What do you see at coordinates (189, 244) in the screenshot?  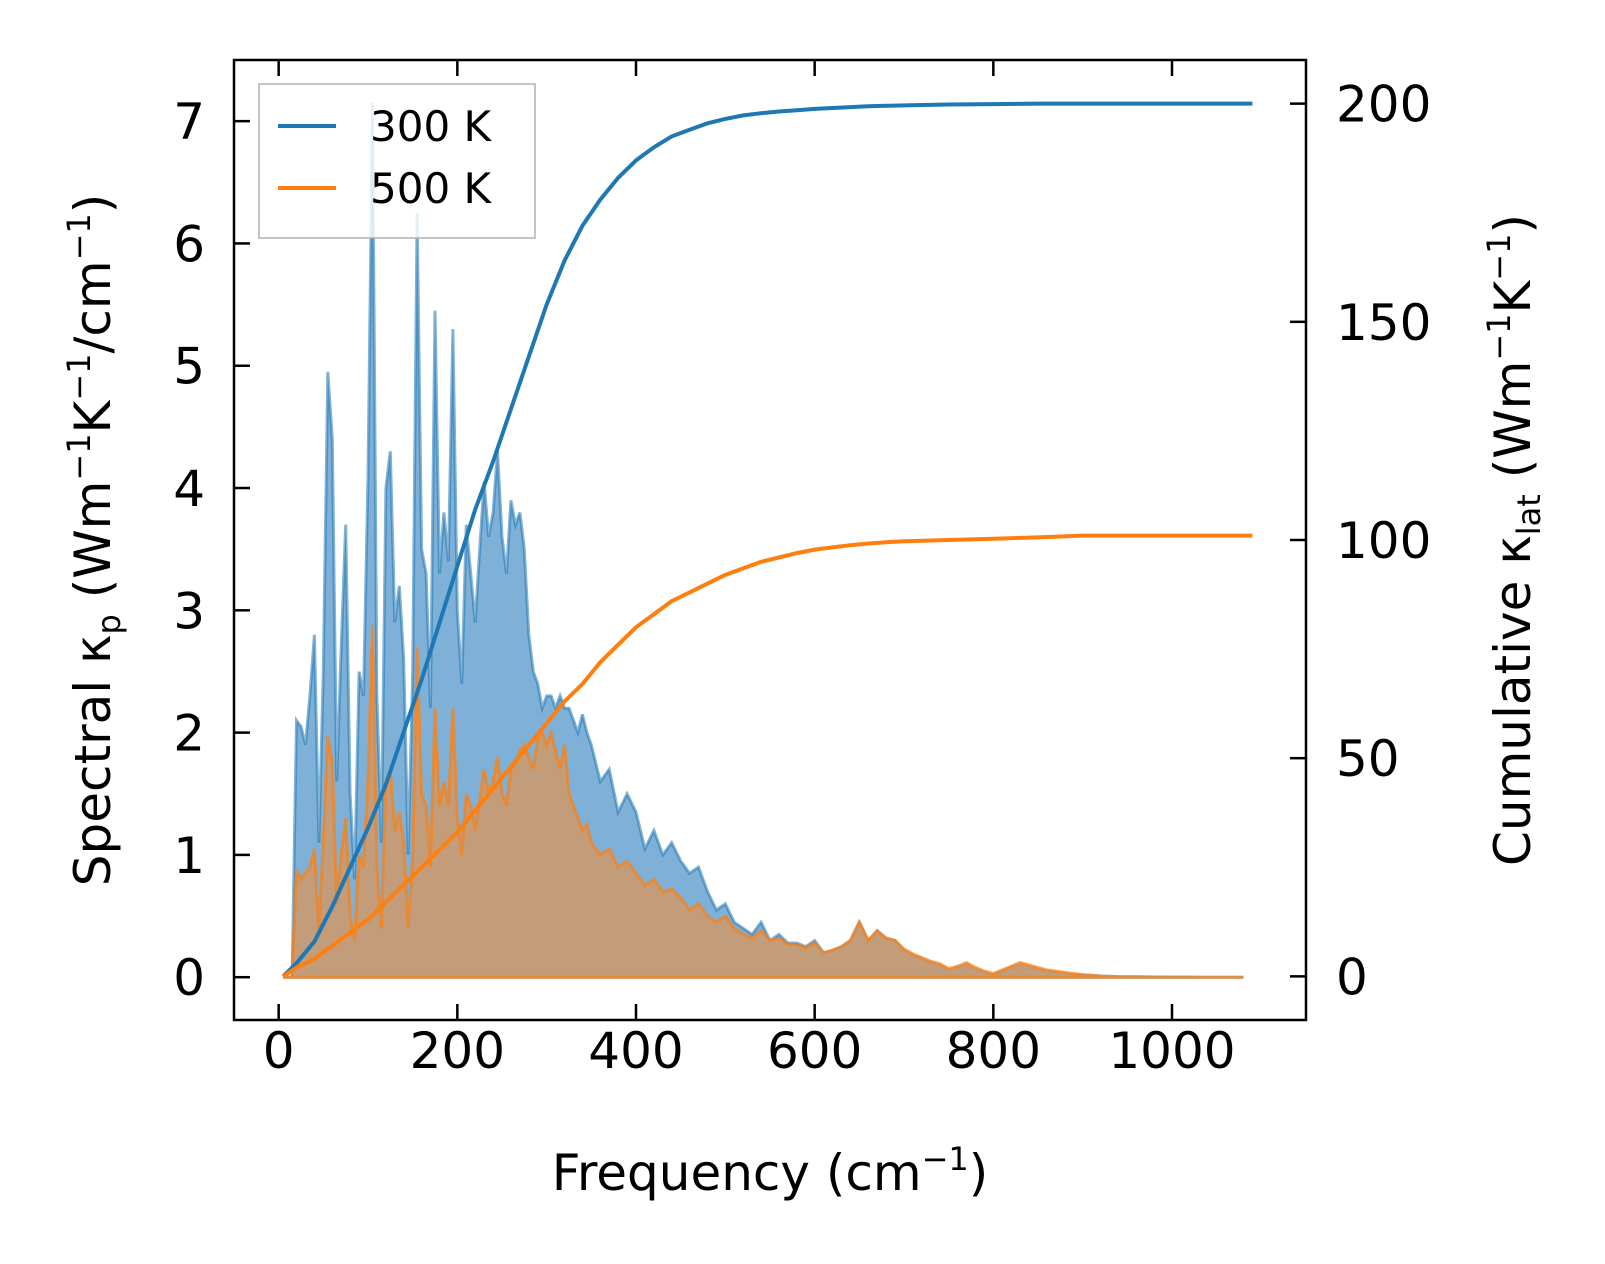 I see `y-left-tick-label: 6` at bounding box center [189, 244].